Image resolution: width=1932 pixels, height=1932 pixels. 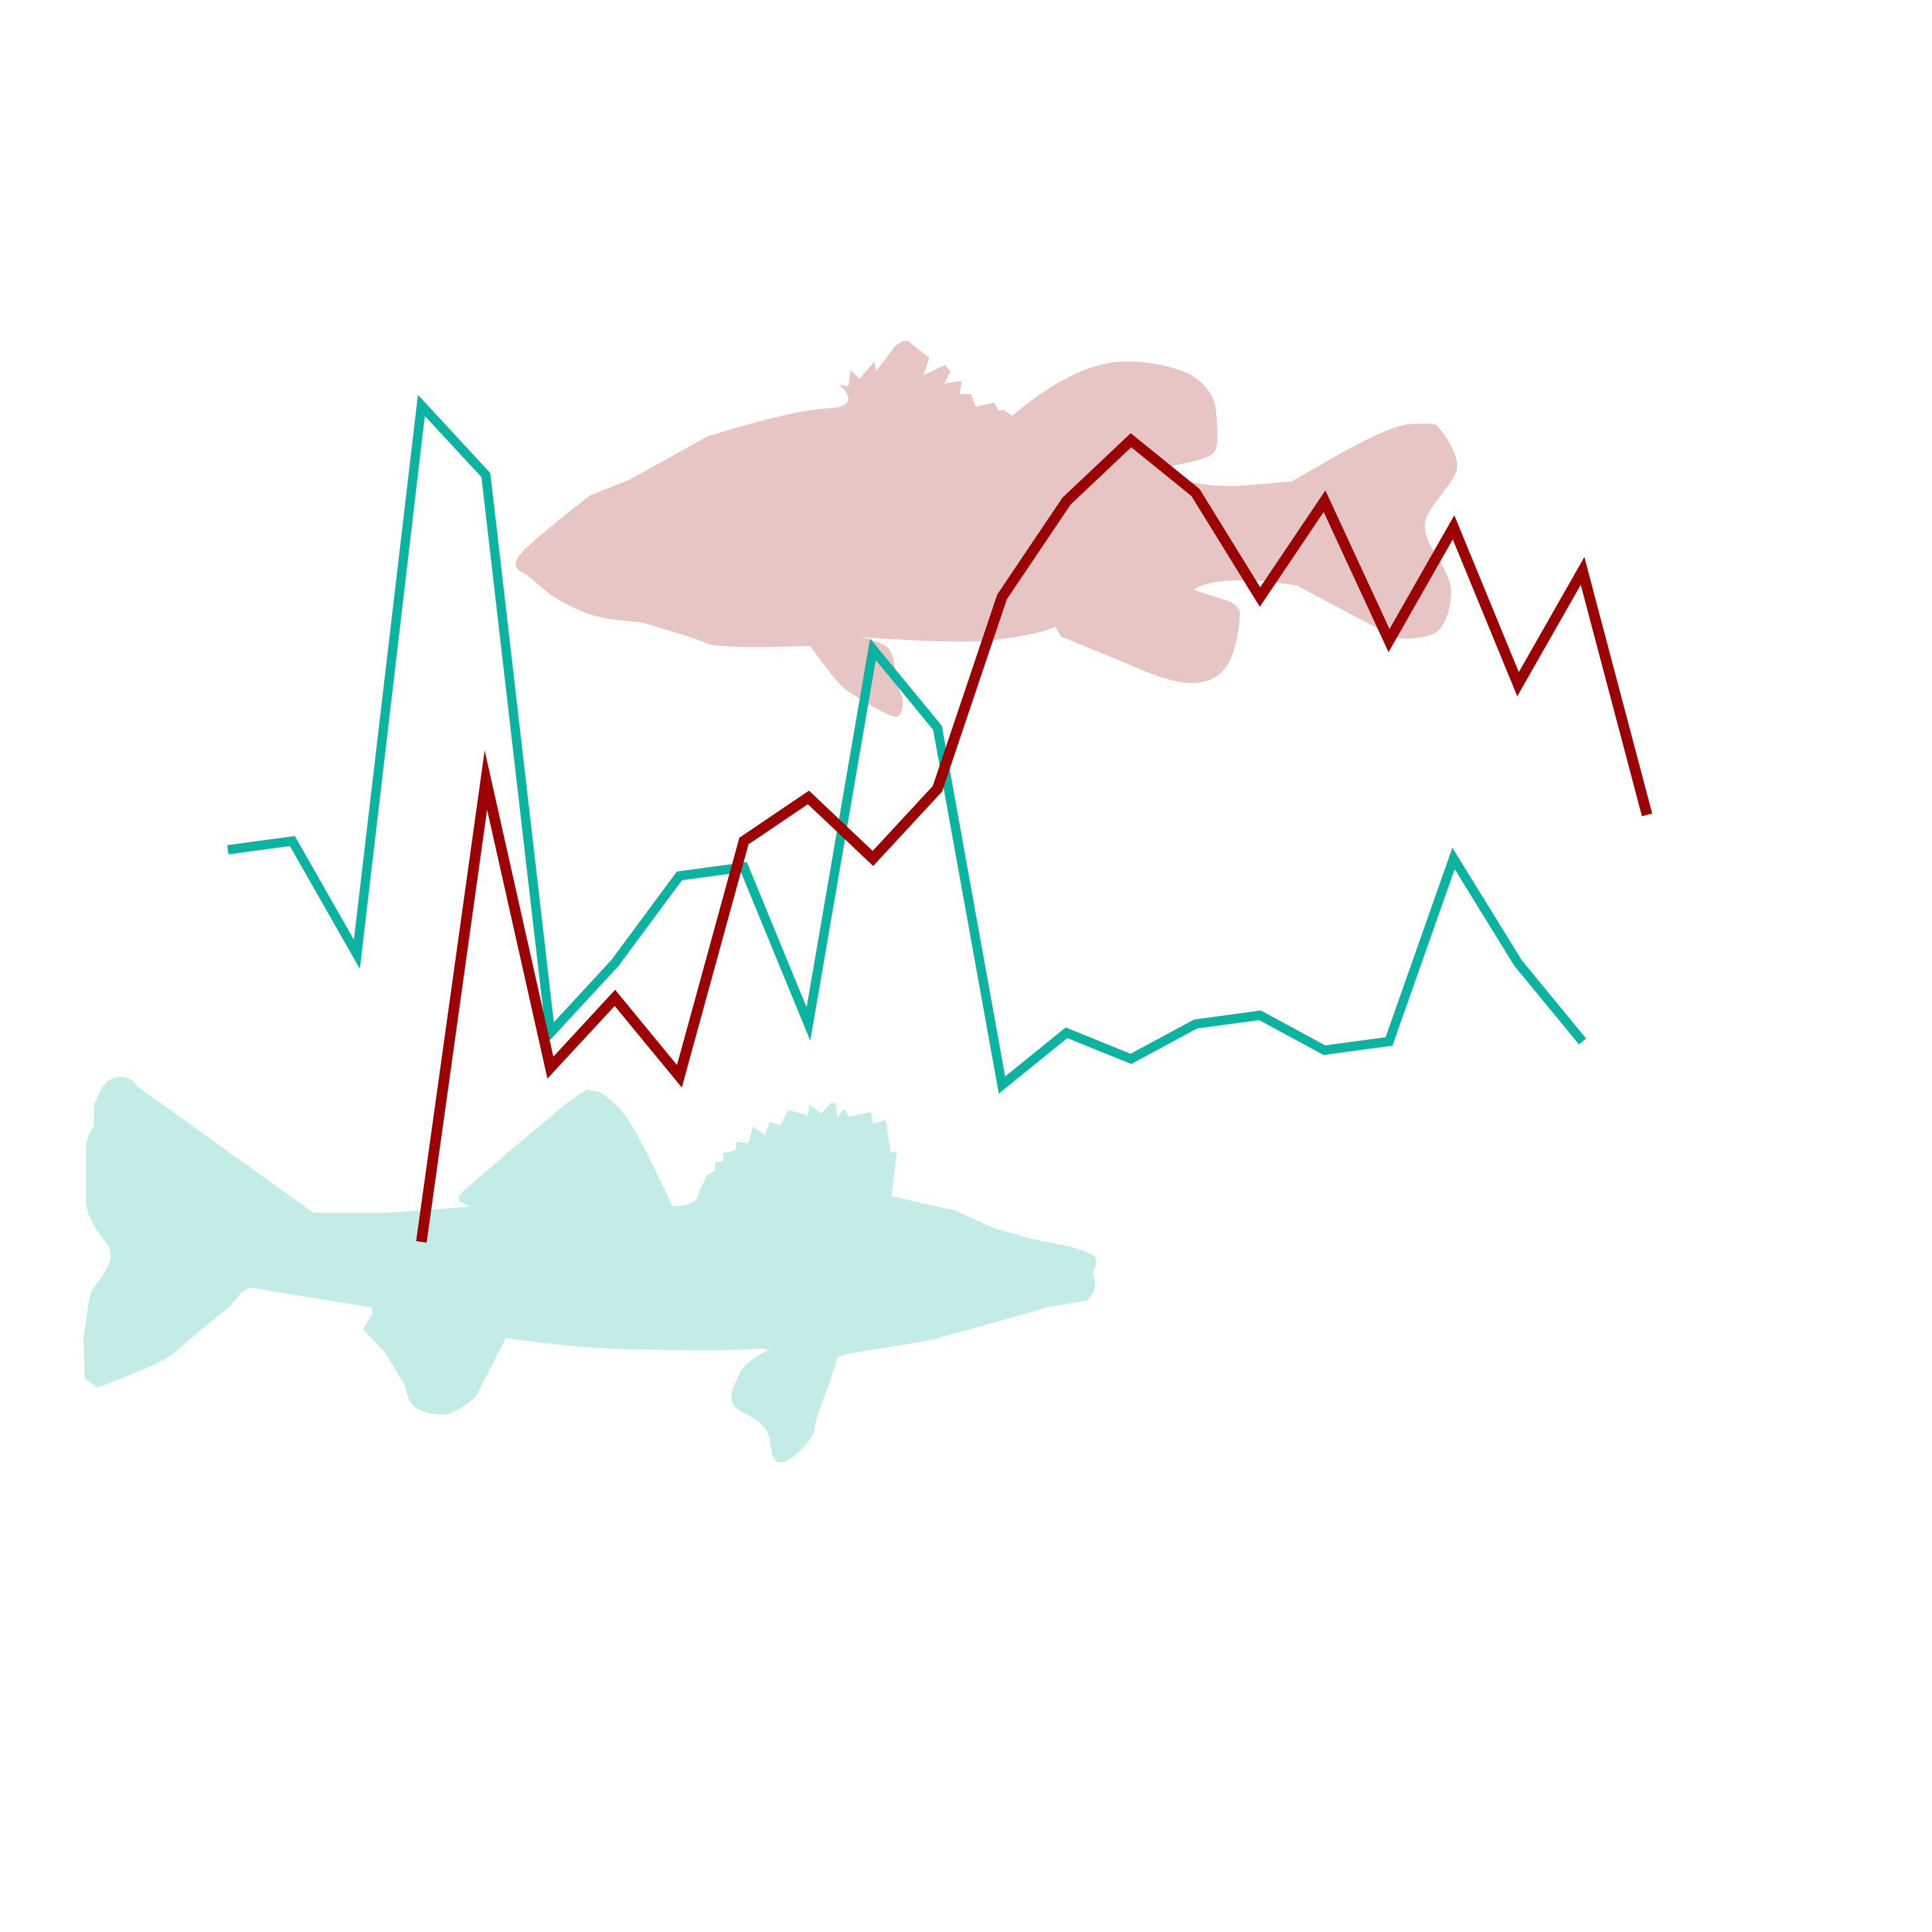 I want to click on bass-silhouette, so click(x=986, y=529).